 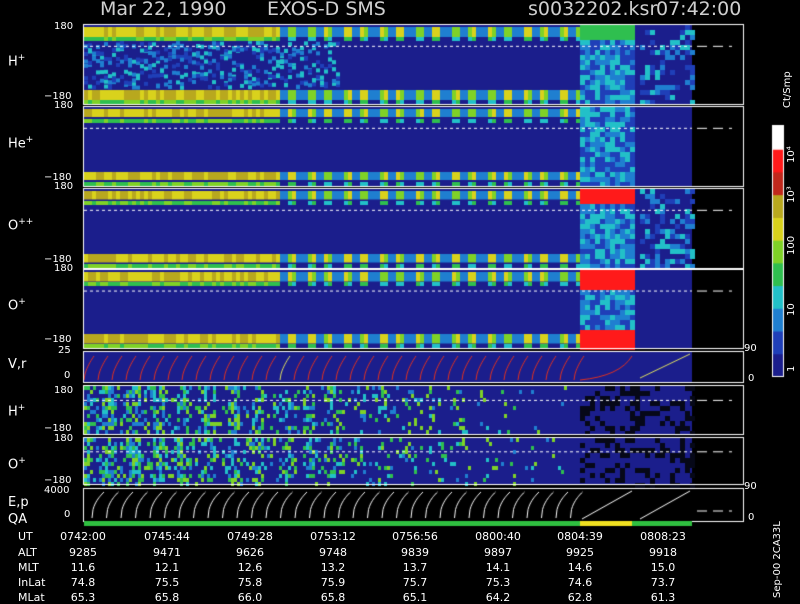 I want to click on tick-top: 25, so click(x=64, y=350).